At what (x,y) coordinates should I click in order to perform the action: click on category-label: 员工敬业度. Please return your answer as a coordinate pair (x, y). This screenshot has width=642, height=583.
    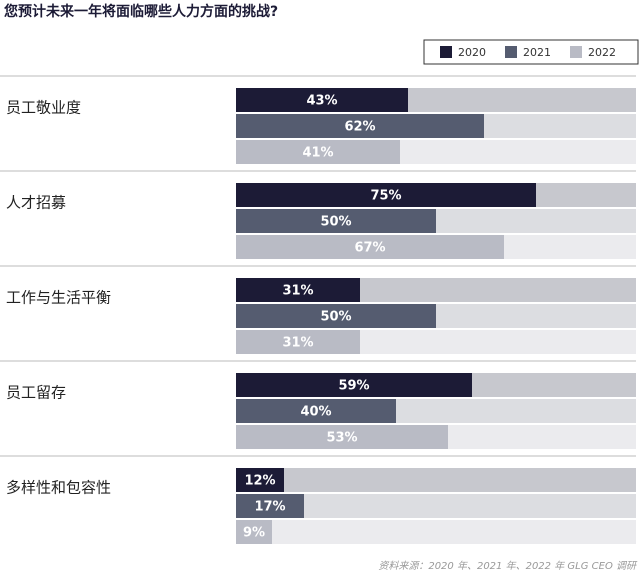
    Looking at the image, I should click on (43, 108).